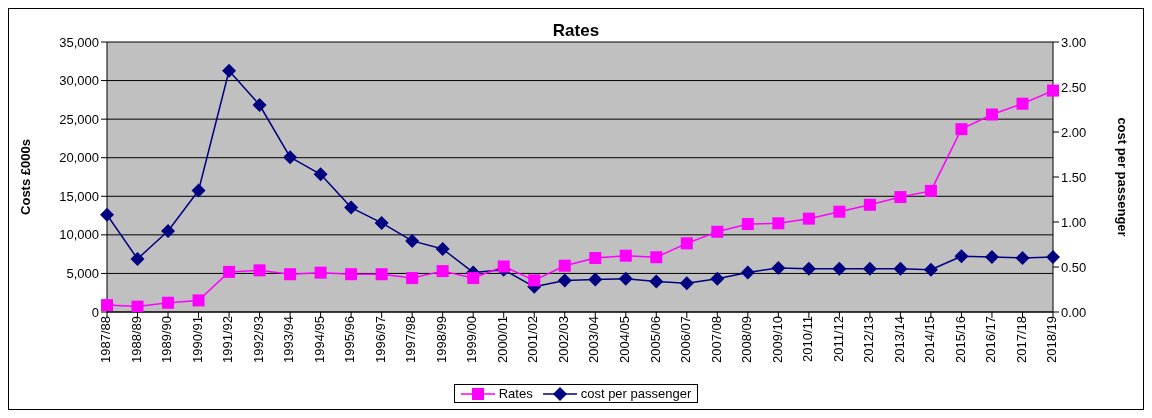  What do you see at coordinates (777, 339) in the screenshot?
I see `x-tick-label: 2009/10` at bounding box center [777, 339].